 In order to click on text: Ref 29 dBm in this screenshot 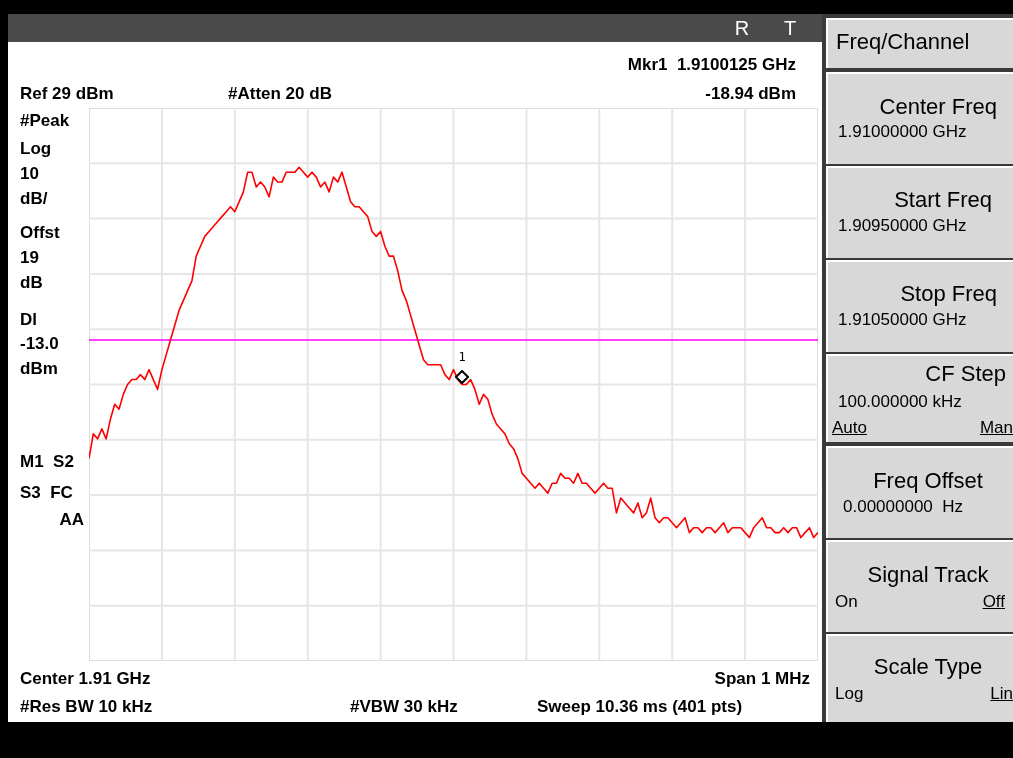, I will do `click(67, 94)`.